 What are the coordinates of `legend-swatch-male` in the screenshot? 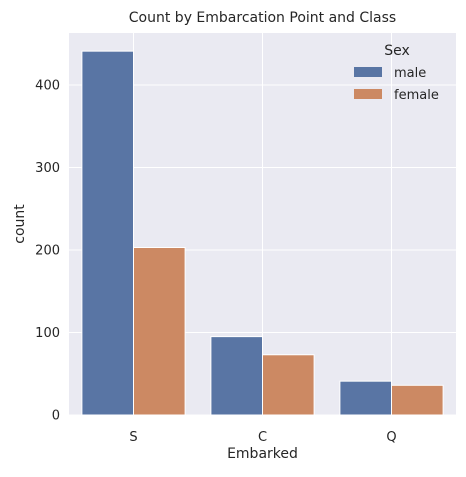 It's located at (368, 72).